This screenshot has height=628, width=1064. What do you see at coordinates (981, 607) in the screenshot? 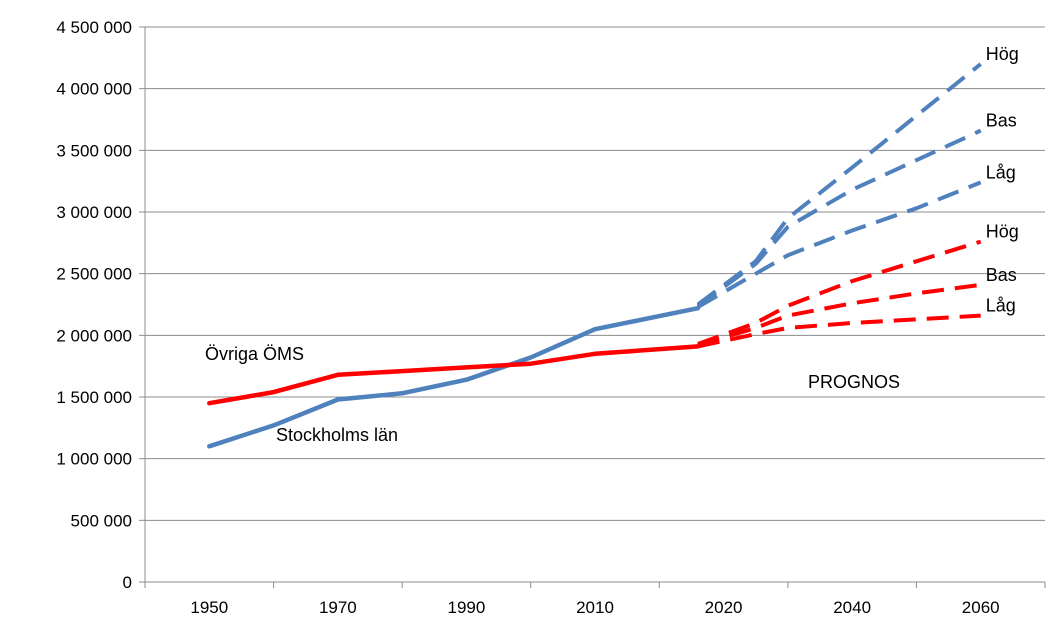
I see `x-tick-label: 2060` at bounding box center [981, 607].